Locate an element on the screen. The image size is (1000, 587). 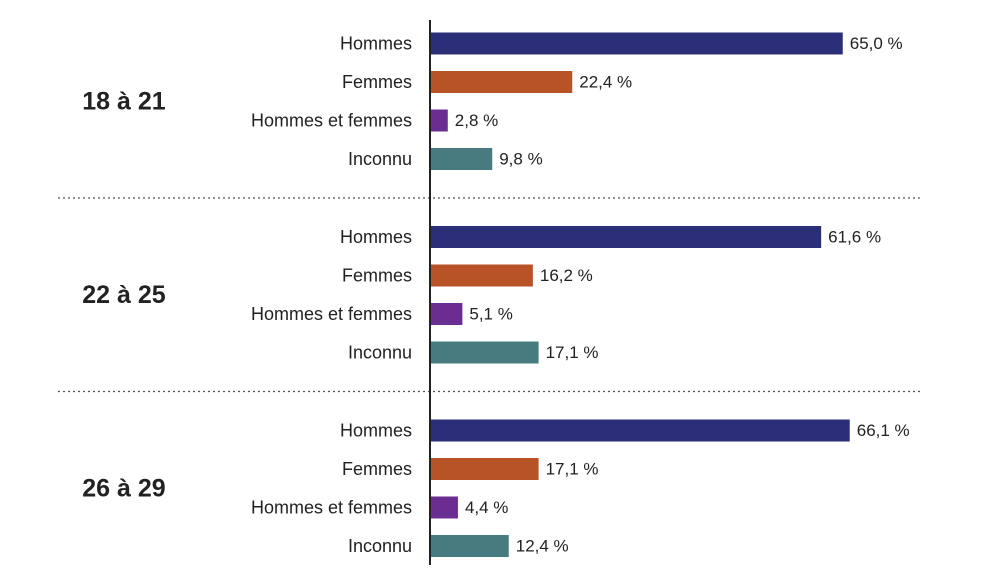
value-label: 22,4 % is located at coordinates (605, 82).